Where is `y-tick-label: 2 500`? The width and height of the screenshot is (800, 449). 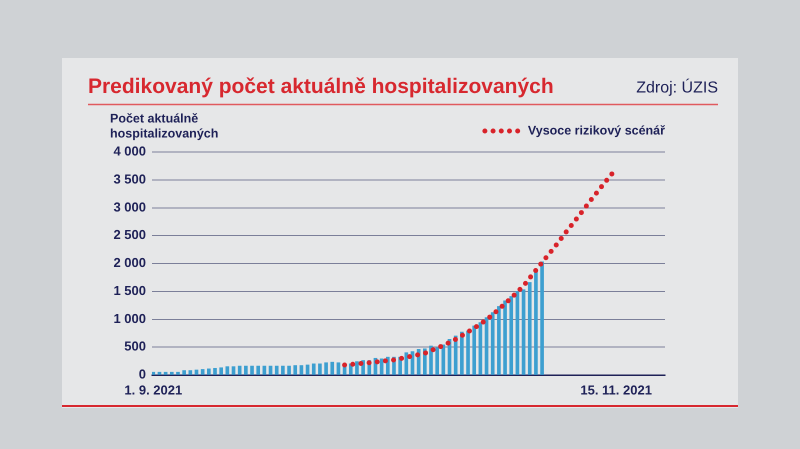 y-tick-label: 2 500 is located at coordinates (129, 234).